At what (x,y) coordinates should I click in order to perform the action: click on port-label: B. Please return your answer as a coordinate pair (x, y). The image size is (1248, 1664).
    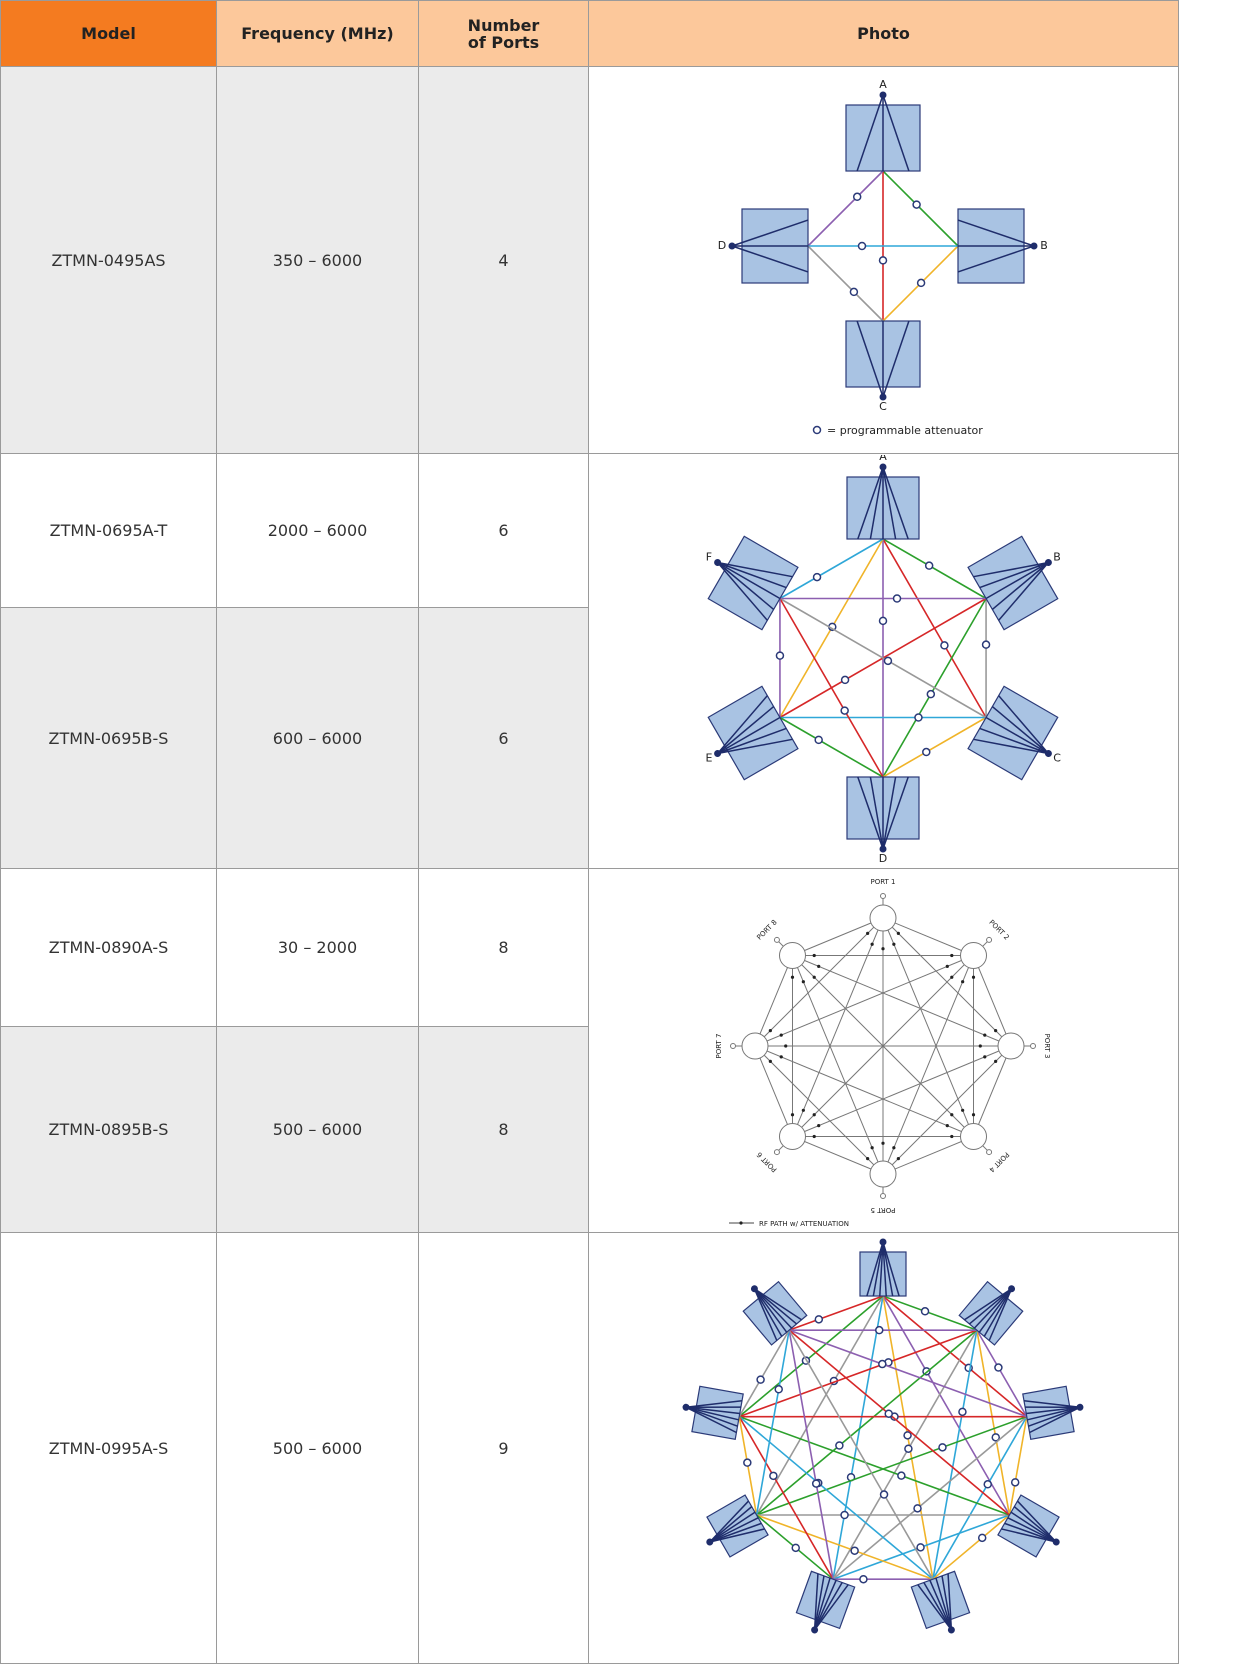
    Looking at the image, I should click on (1057, 556).